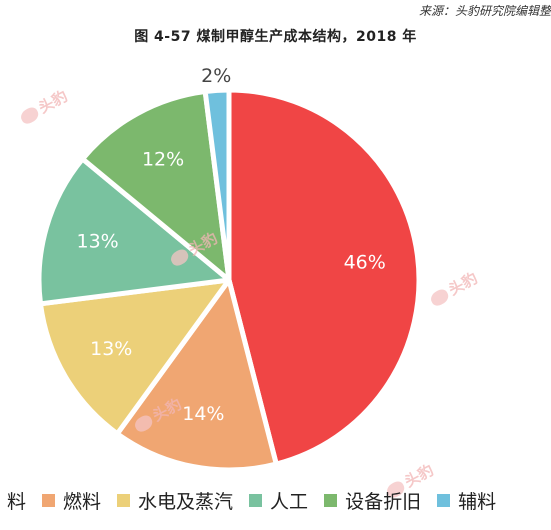  Describe the element at coordinates (484, 11) in the screenshot. I see `source-note: 来源：头豹研究院编辑整` at that location.